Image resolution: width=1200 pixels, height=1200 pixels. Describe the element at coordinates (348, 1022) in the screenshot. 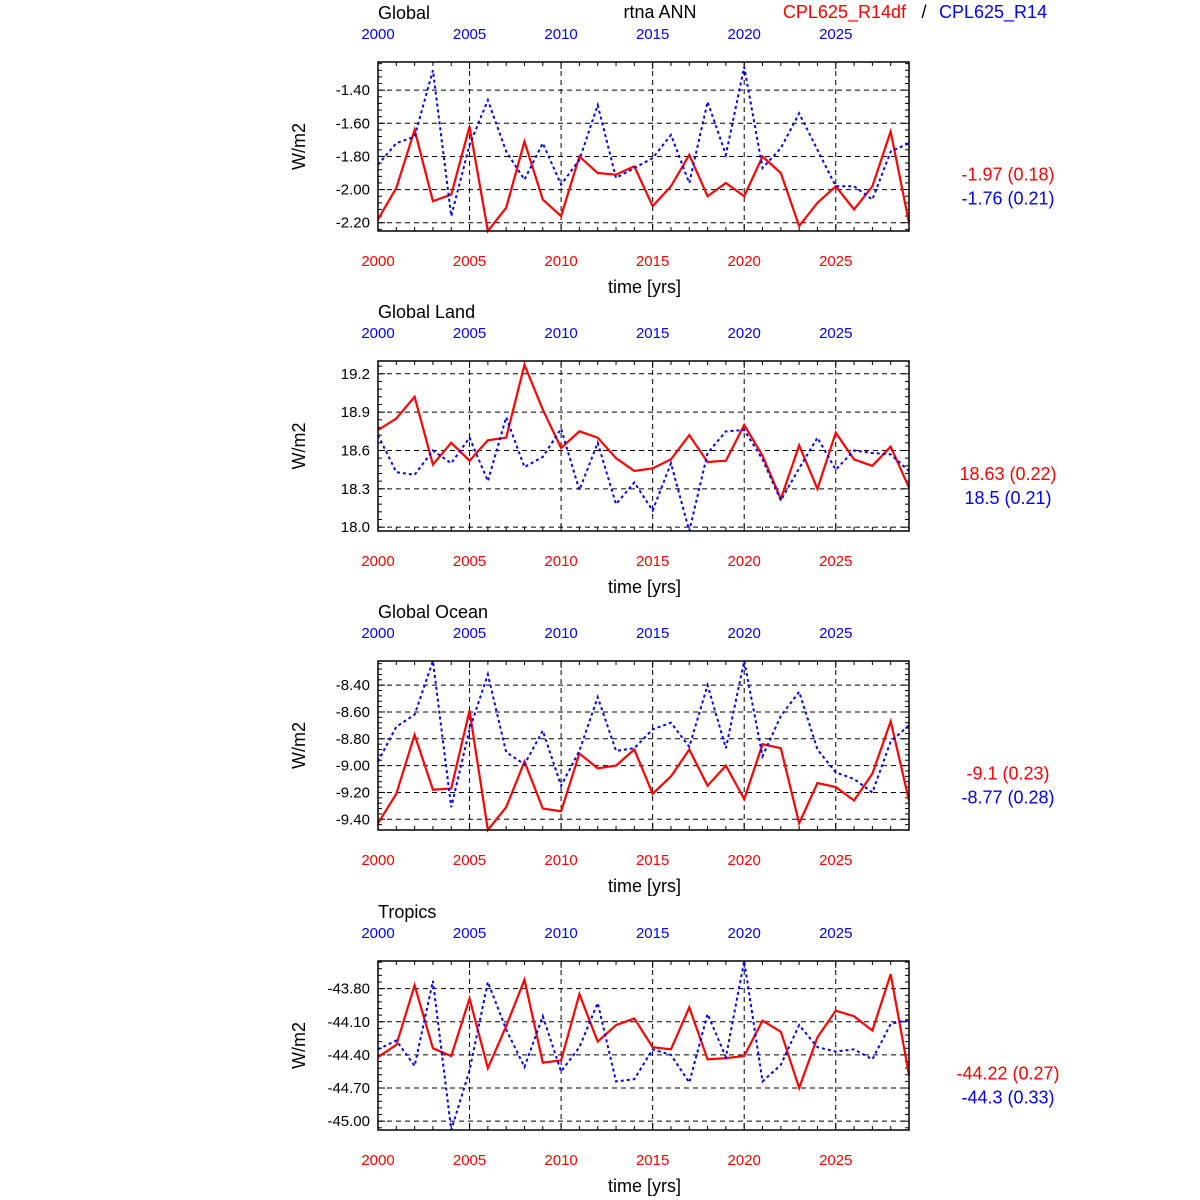

I see `y-tick-label: -44.10` at that location.